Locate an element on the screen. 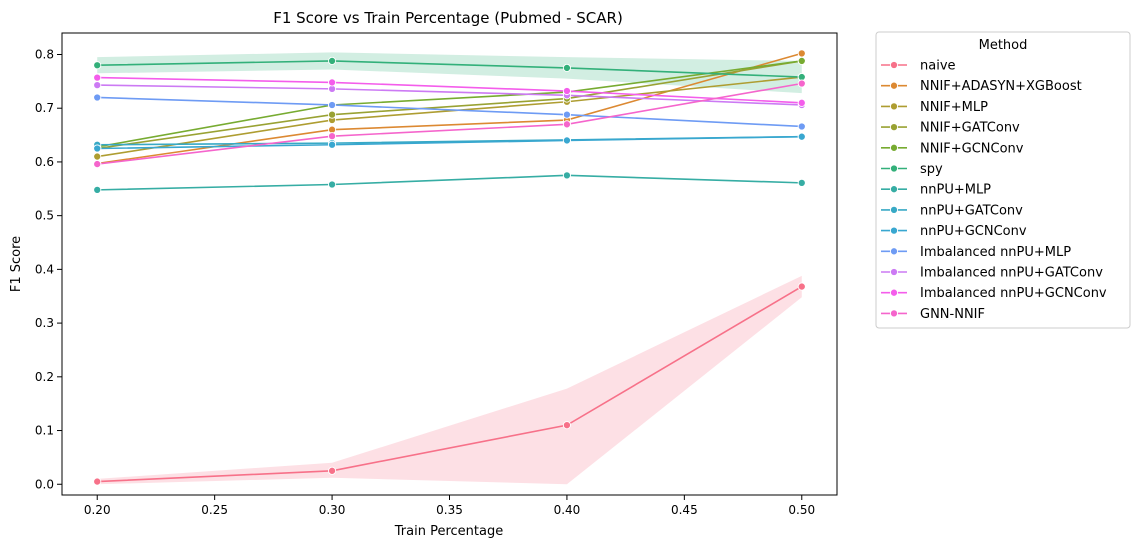 The image size is (1134, 547). legend-item: GNN-NNIF is located at coordinates (933, 314).